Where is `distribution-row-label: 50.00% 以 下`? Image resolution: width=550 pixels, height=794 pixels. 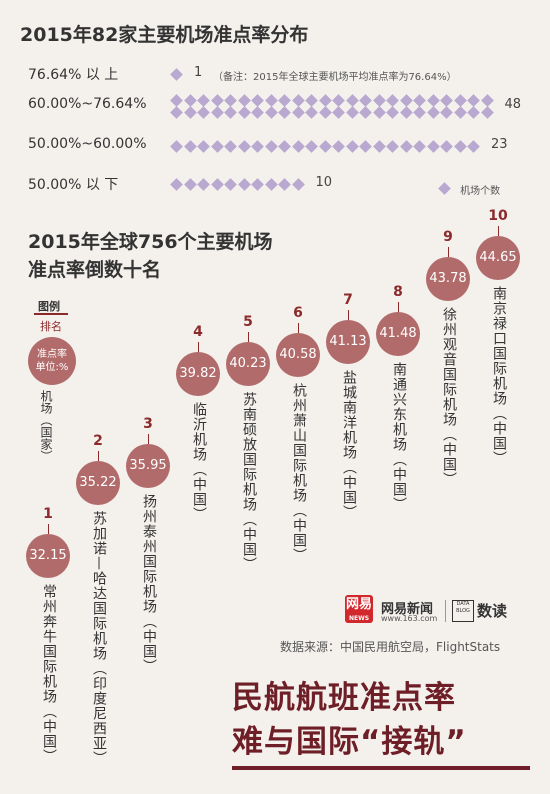 distribution-row-label: 50.00% 以 下 is located at coordinates (73, 185).